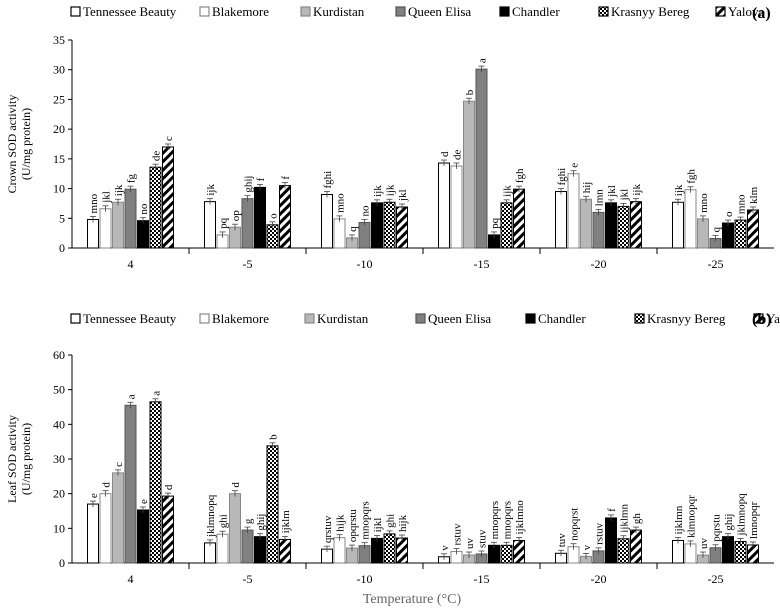  I want to click on legend-label: Krasnyy Bereg, so click(686, 318).